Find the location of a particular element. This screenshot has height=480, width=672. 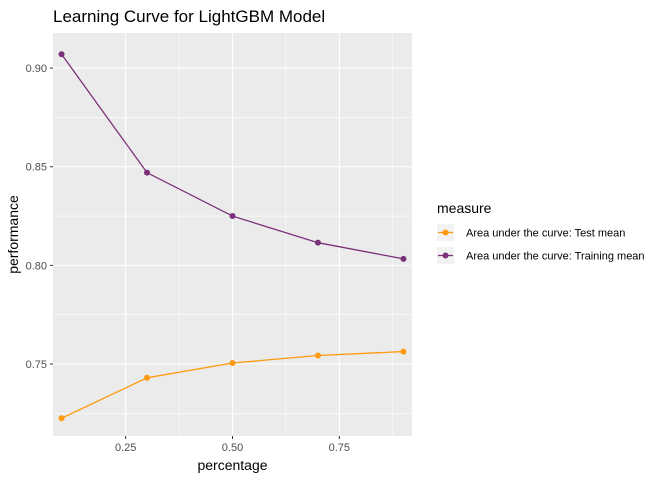

y-tick-label: 0.80 is located at coordinates (36, 266).